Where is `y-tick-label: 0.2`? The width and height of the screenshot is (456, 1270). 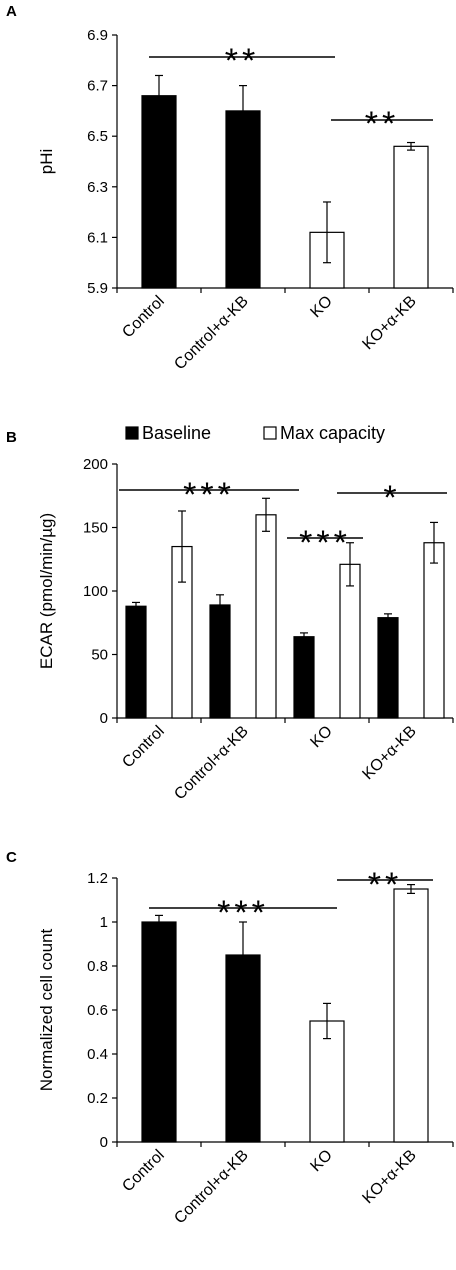
y-tick-label: 0.2 is located at coordinates (97, 1098).